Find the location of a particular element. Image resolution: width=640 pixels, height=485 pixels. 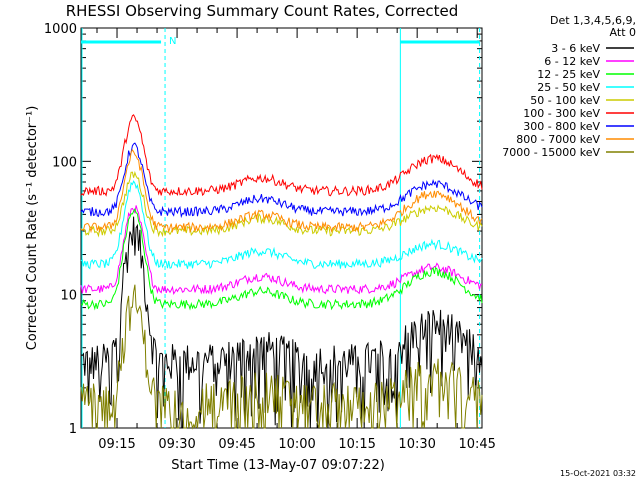

y-tick-label: 100 is located at coordinates (64, 162).